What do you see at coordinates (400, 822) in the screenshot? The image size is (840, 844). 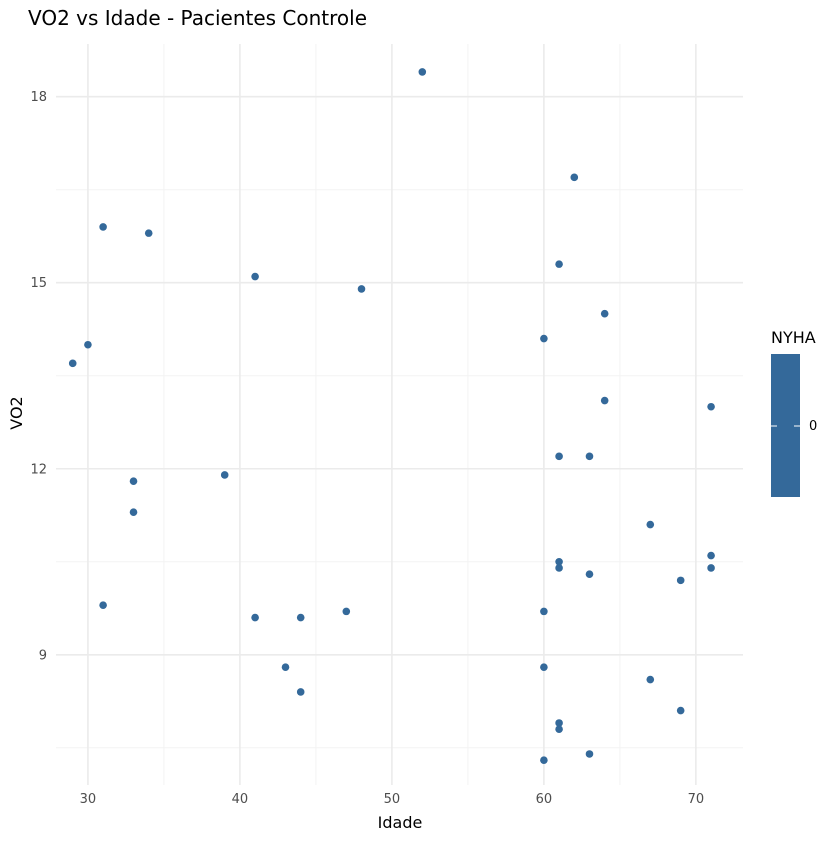 I see `x-axis-title: Idade` at bounding box center [400, 822].